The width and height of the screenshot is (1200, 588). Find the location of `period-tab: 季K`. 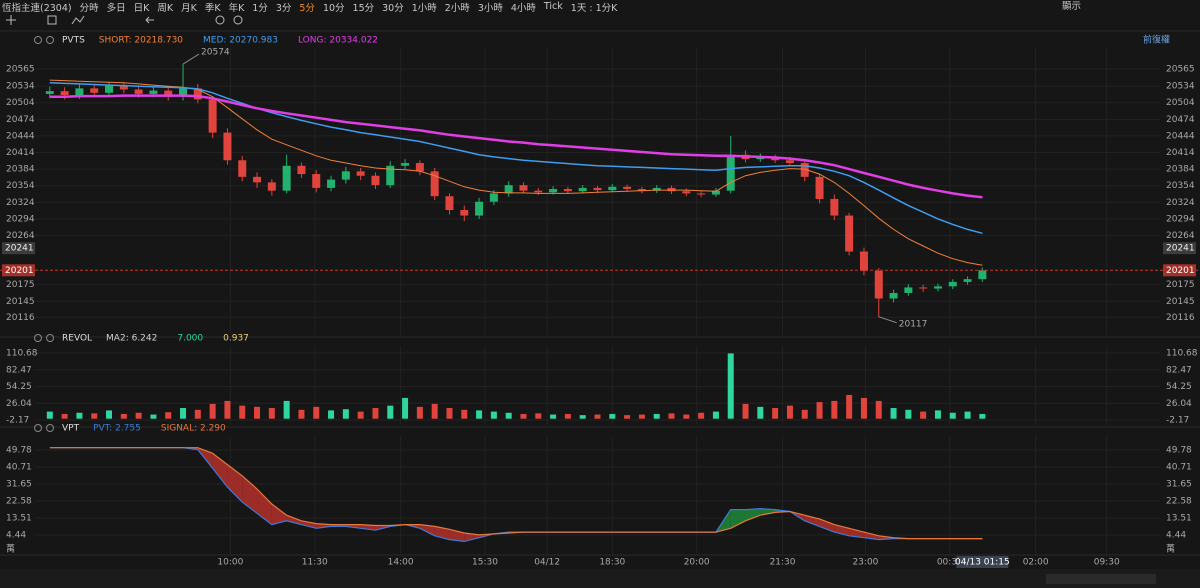

period-tab: 季K is located at coordinates (212, 8).